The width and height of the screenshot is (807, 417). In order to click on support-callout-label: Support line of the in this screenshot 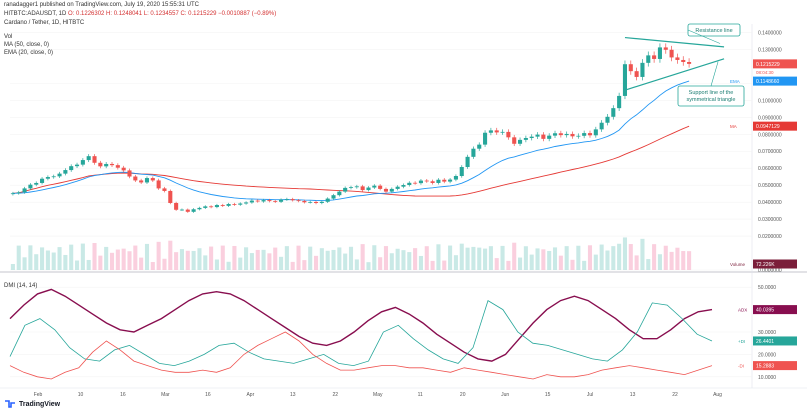, I will do `click(711, 93)`.